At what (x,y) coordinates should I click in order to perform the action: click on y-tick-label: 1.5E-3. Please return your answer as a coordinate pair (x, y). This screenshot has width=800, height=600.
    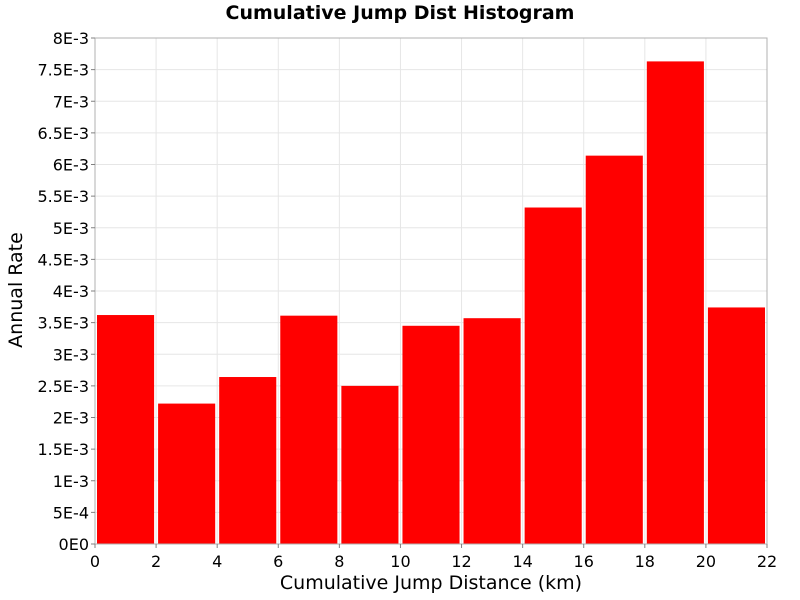
    Looking at the image, I should click on (63, 449).